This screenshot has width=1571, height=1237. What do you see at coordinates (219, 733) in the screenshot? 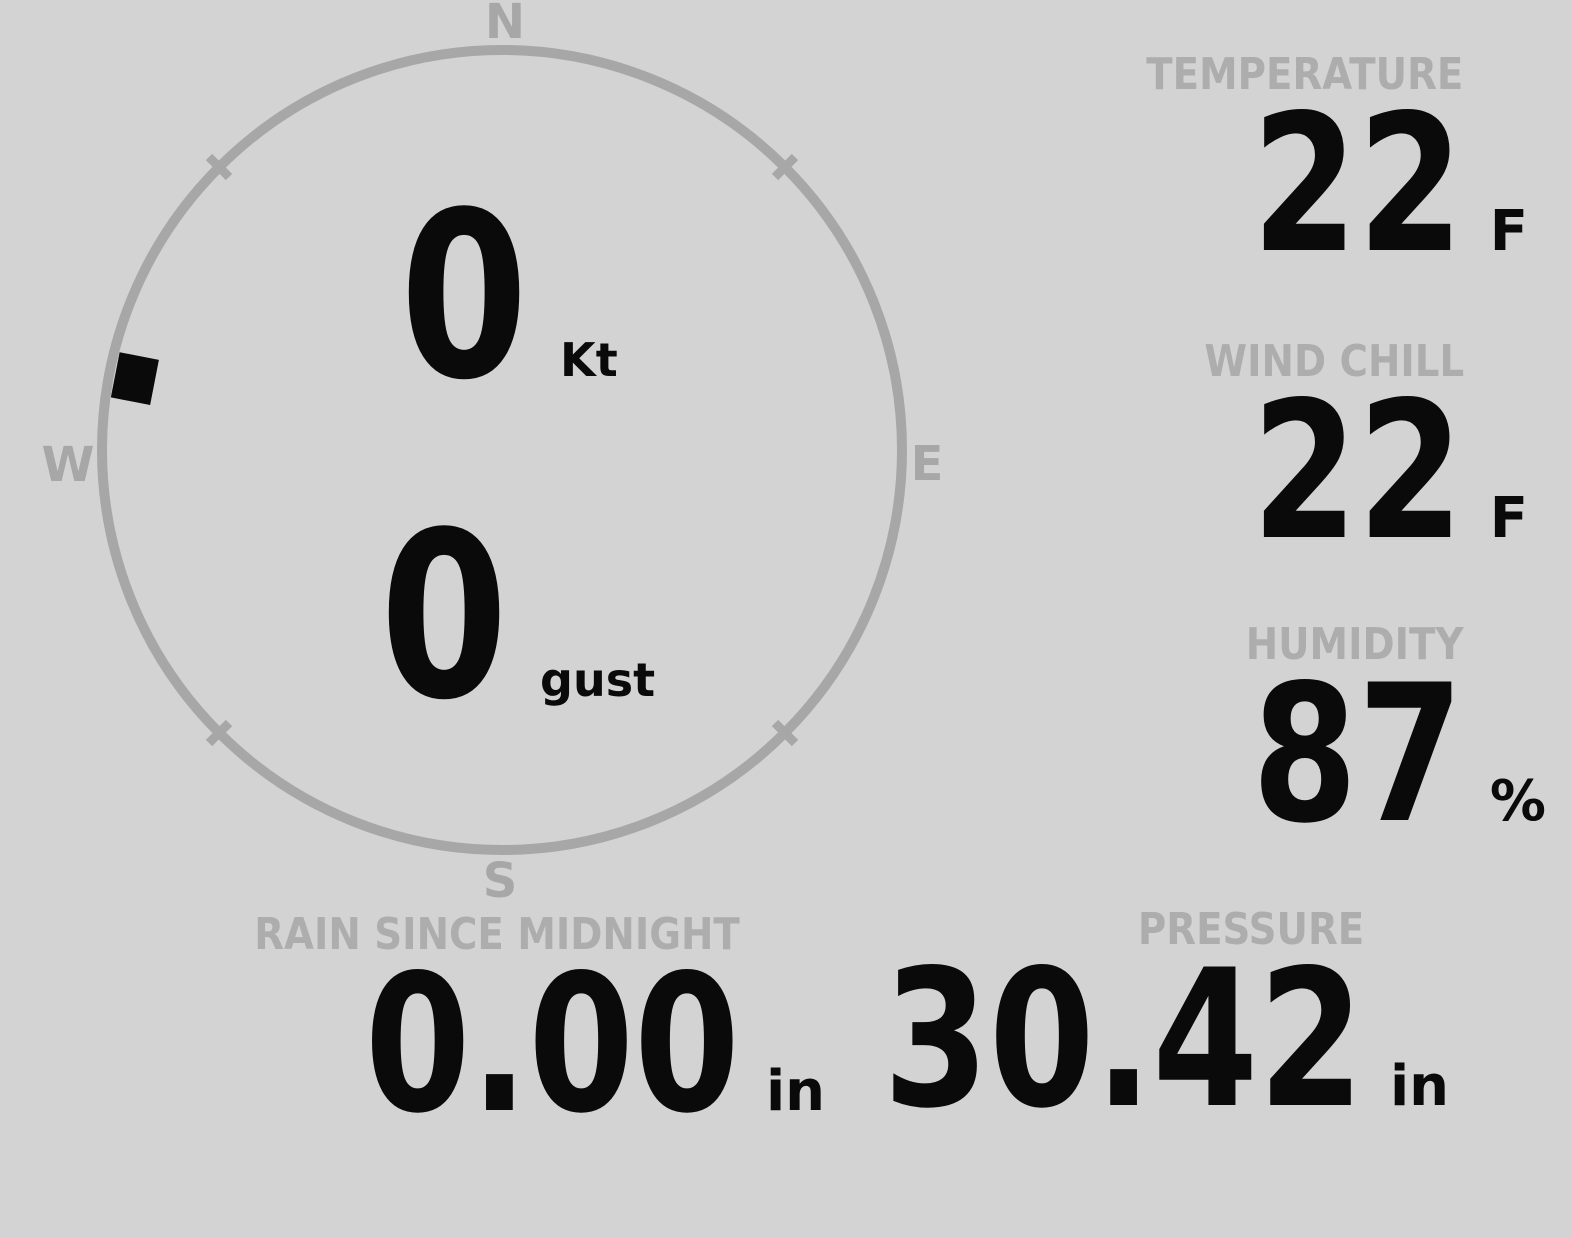
I see `compass-tick-sw` at bounding box center [219, 733].